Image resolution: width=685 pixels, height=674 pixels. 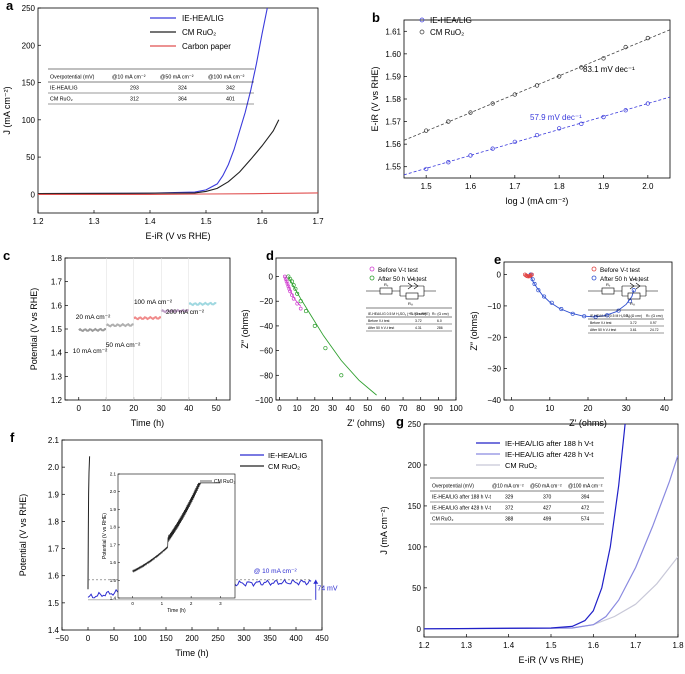 I want to click on y-tick-label-g: 0, so click(x=419, y=629).